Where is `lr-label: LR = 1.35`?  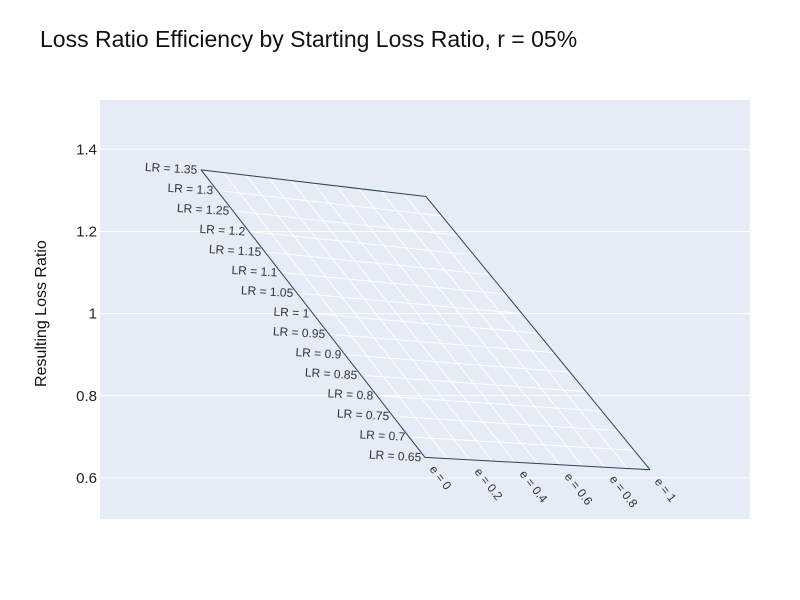 lr-label: LR = 1.35 is located at coordinates (171, 168).